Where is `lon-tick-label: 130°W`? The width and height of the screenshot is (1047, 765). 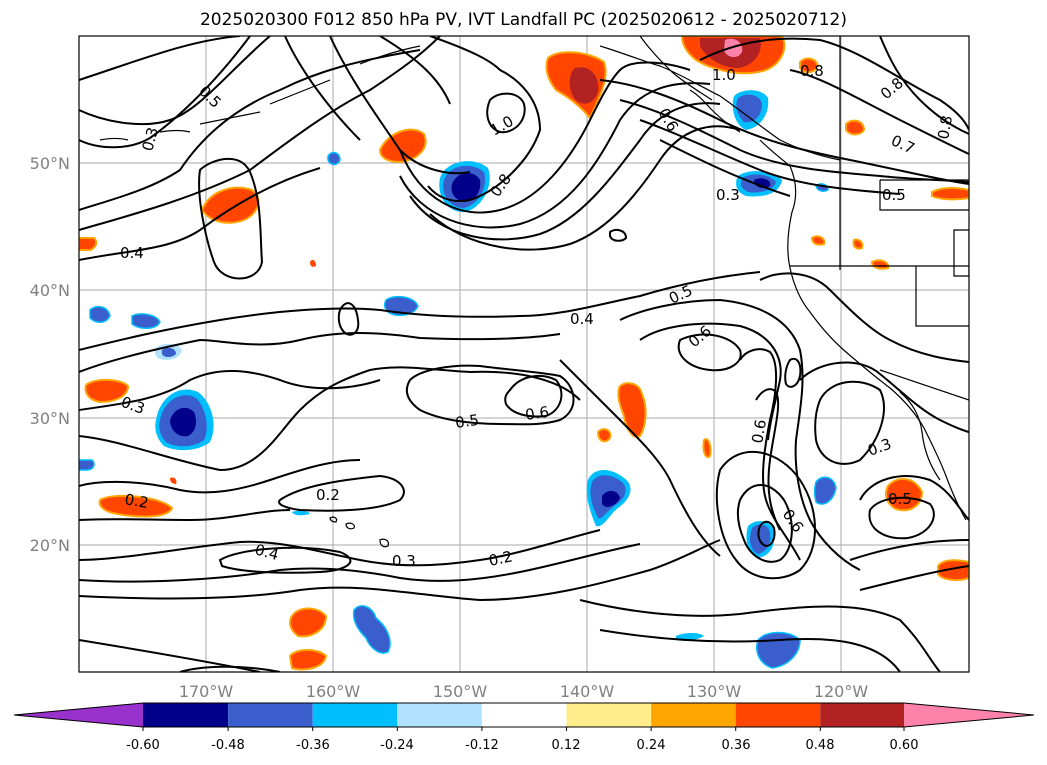 lon-tick-label: 130°W is located at coordinates (714, 691).